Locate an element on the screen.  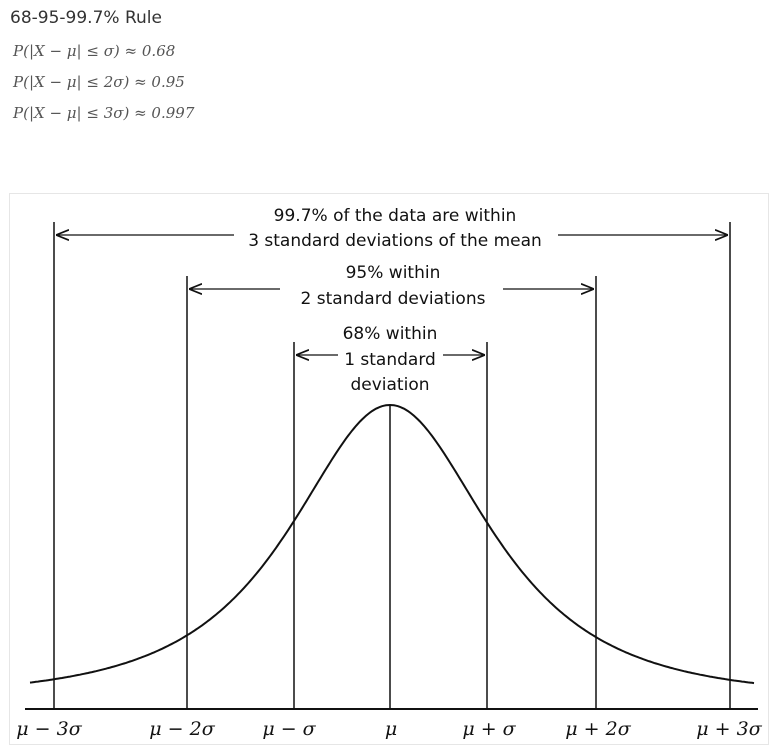
label-2sd-line1: 95% within is located at coordinates (393, 273).